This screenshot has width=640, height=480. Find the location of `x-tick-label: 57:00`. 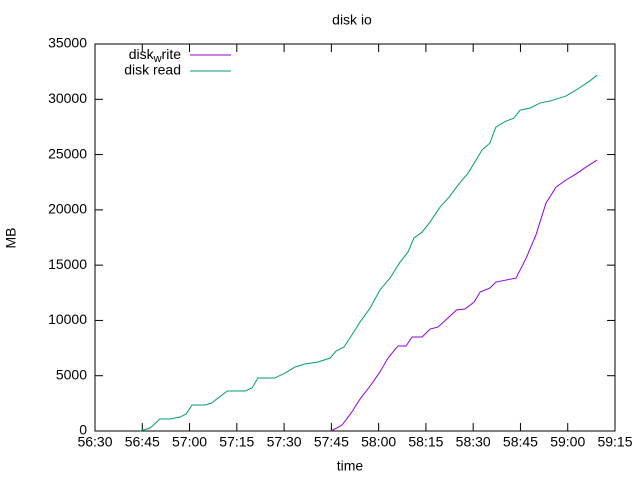

x-tick-label: 57:00 is located at coordinates (189, 442).